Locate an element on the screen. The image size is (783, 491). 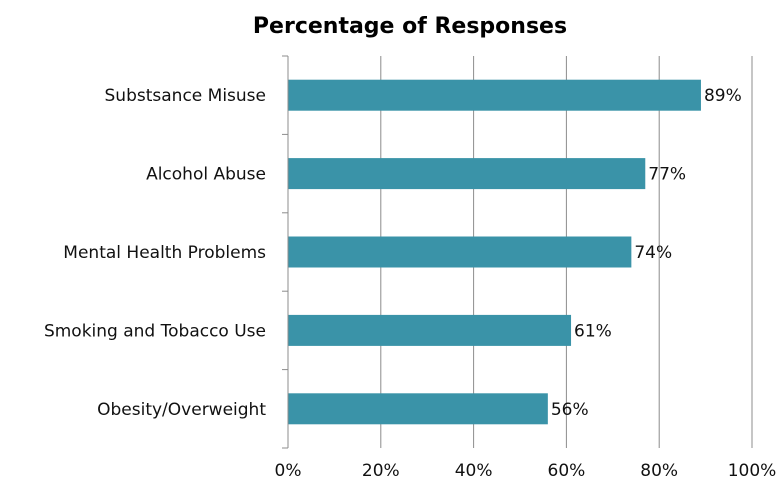
data-label-3: 61% is located at coordinates (593, 331).